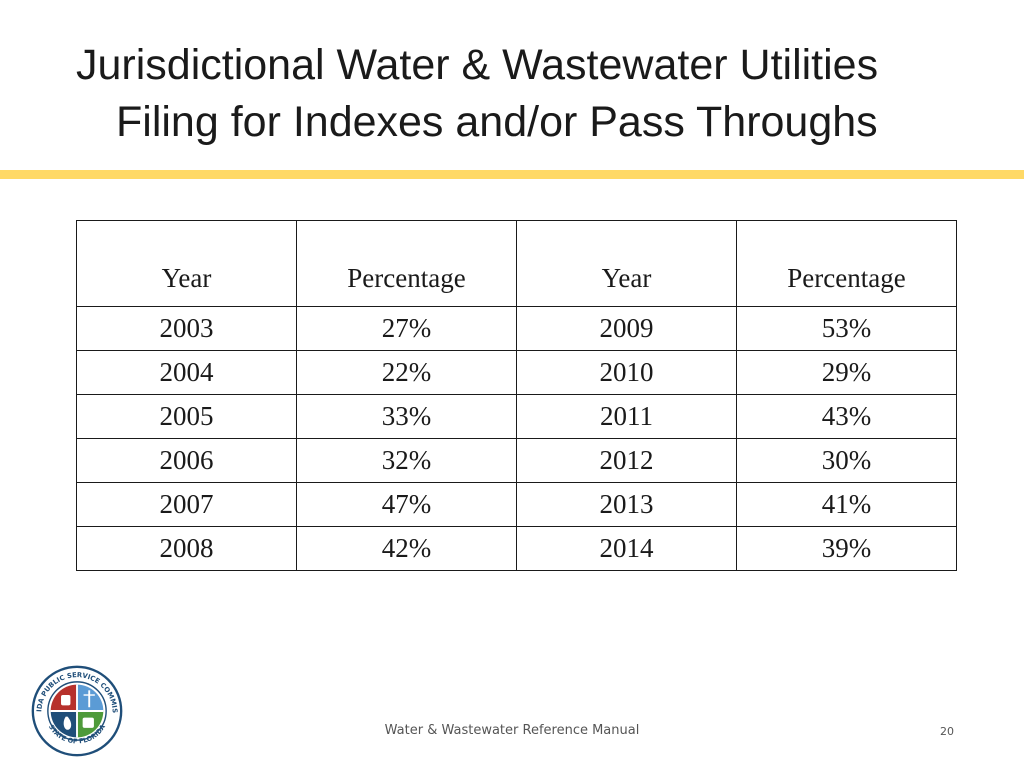 The image size is (1024, 768). I want to click on table-cell: 2009, so click(626, 328).